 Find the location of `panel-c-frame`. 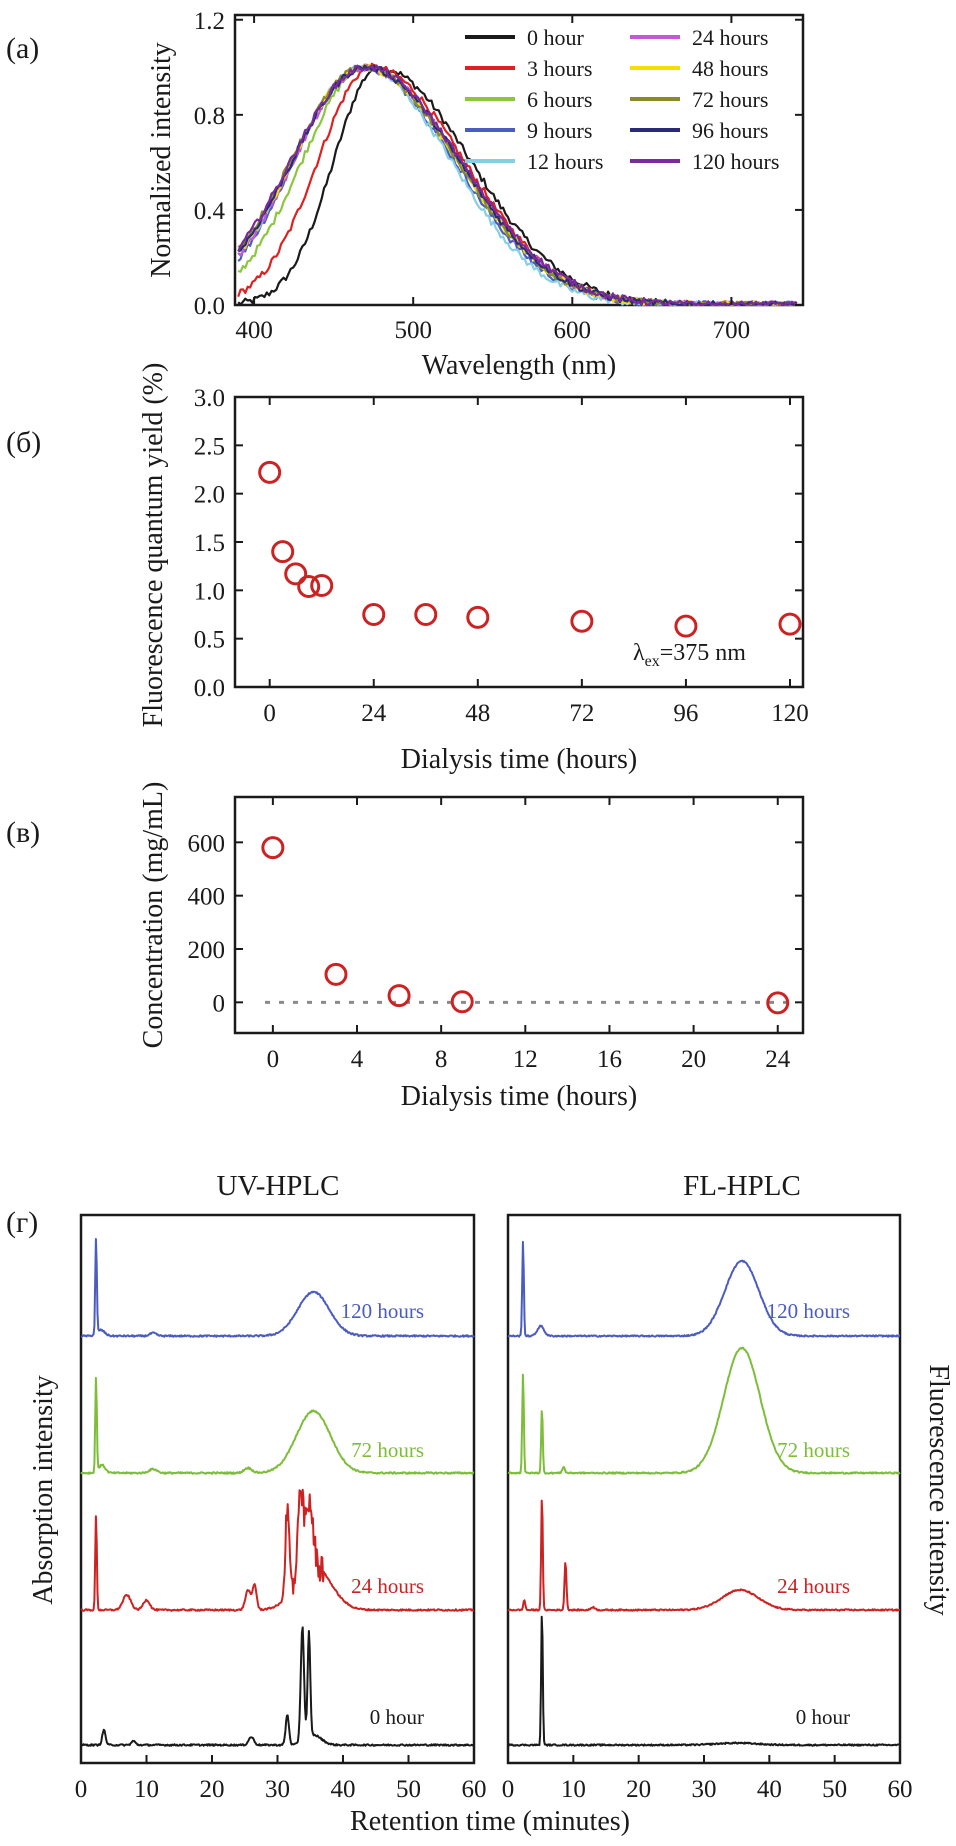

panel-c-frame is located at coordinates (519, 915).